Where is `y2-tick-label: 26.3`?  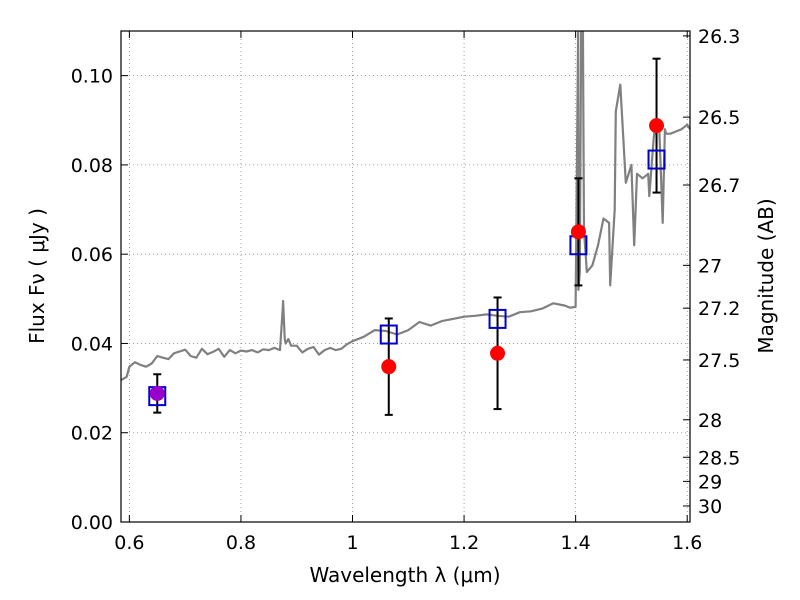 y2-tick-label: 26.3 is located at coordinates (719, 37).